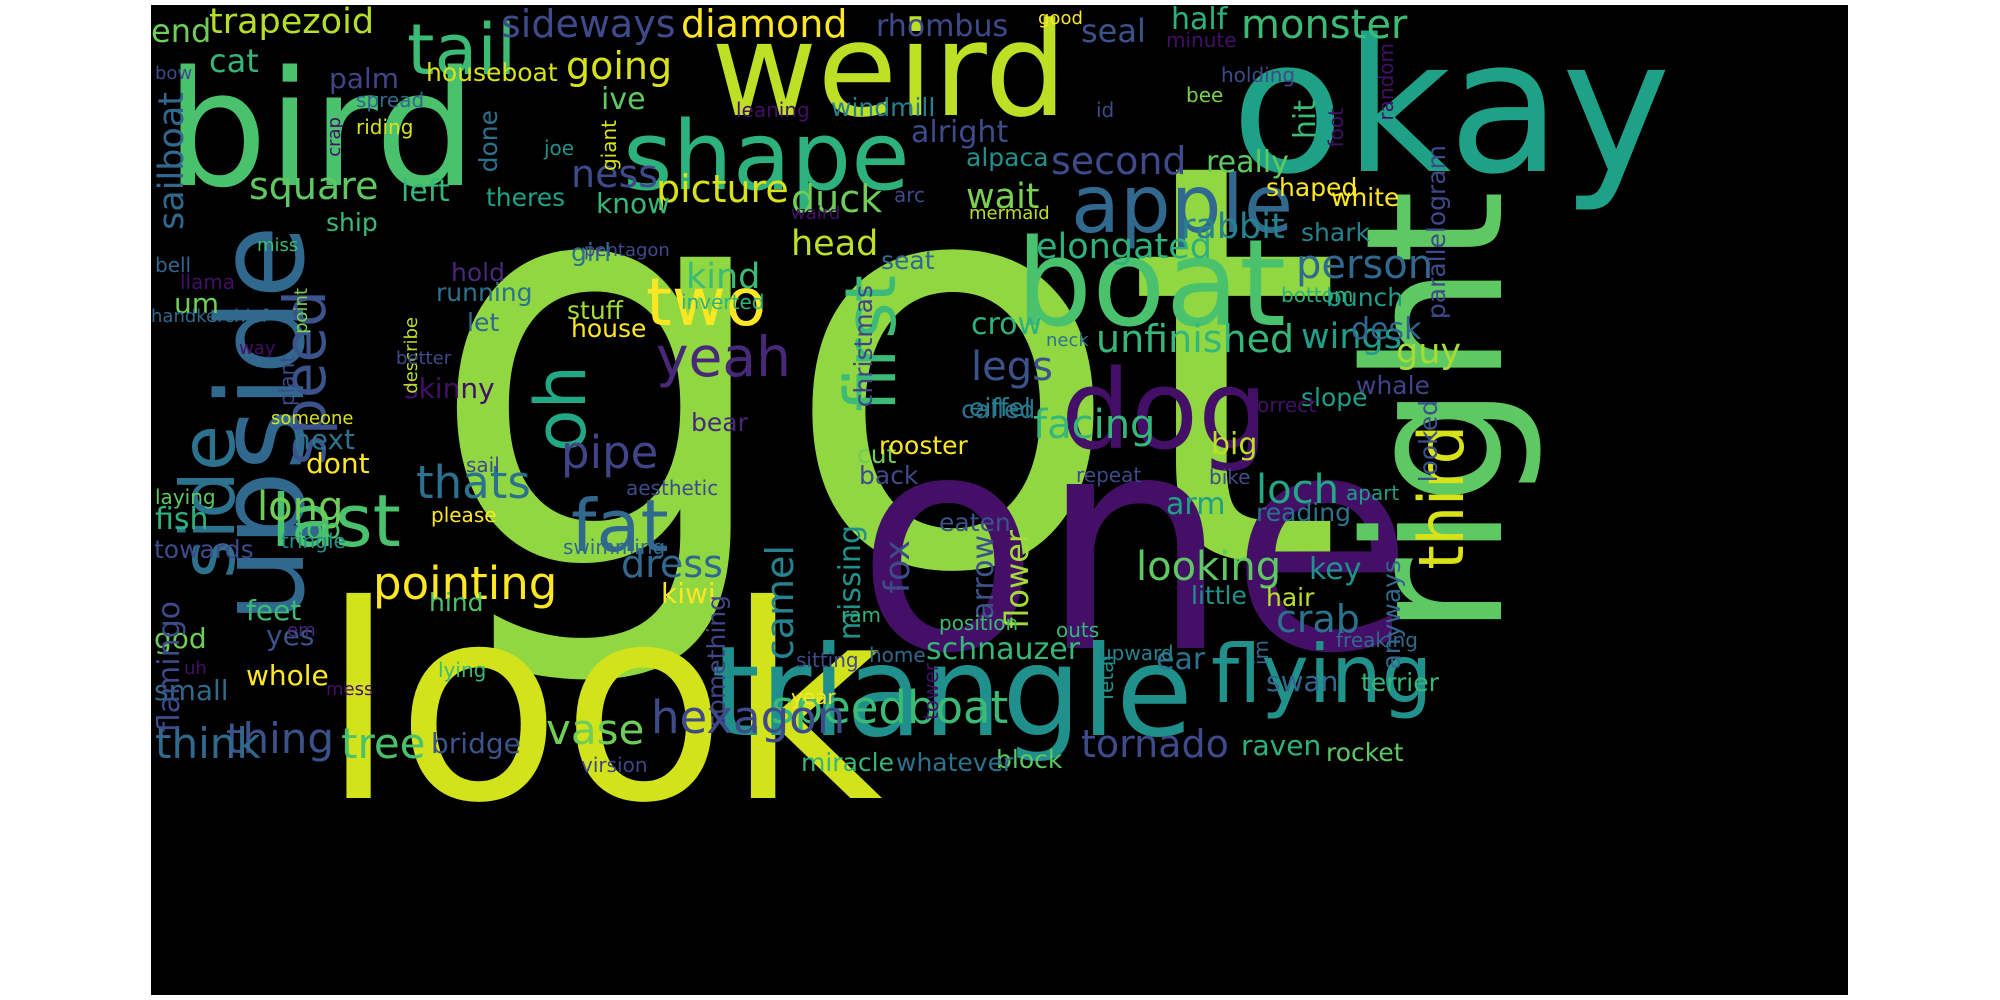 The height and width of the screenshot is (1000, 2000). I want to click on word-key: key, so click(1335, 569).